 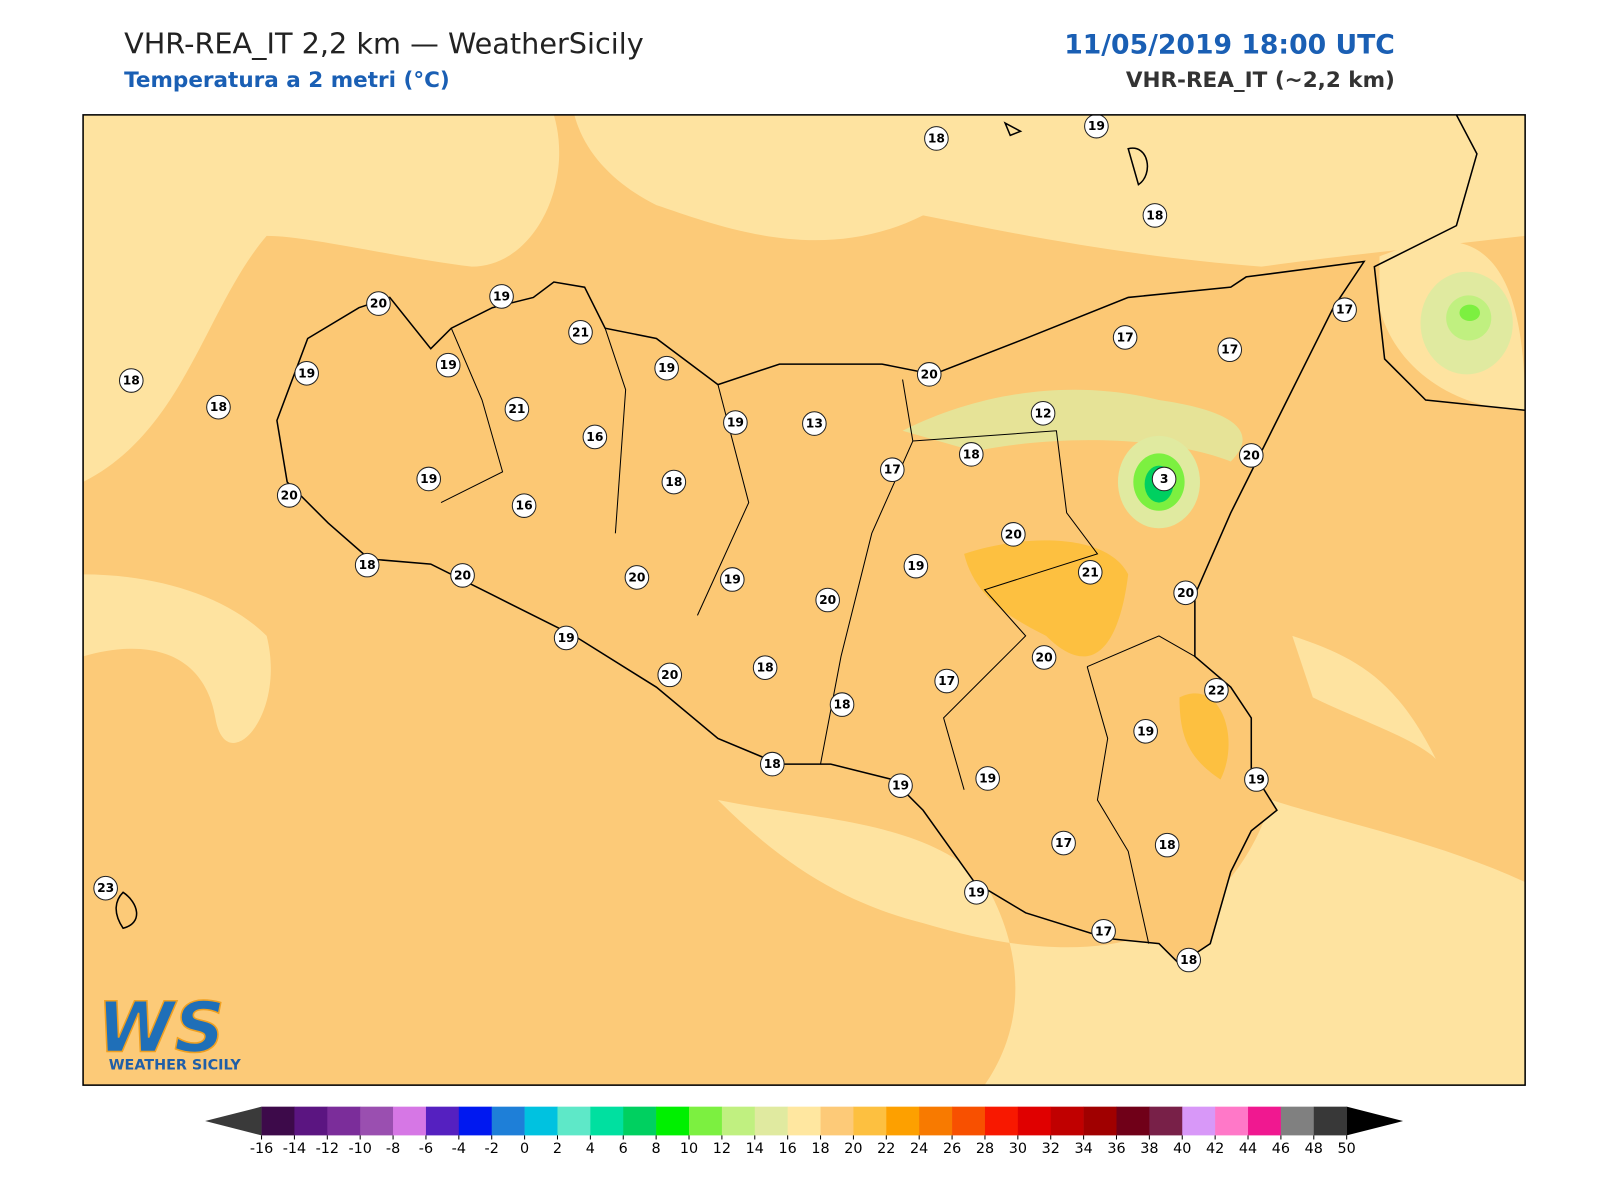 What do you see at coordinates (1248, 1149) in the screenshot?
I see `colorbar-tick-label: 44` at bounding box center [1248, 1149].